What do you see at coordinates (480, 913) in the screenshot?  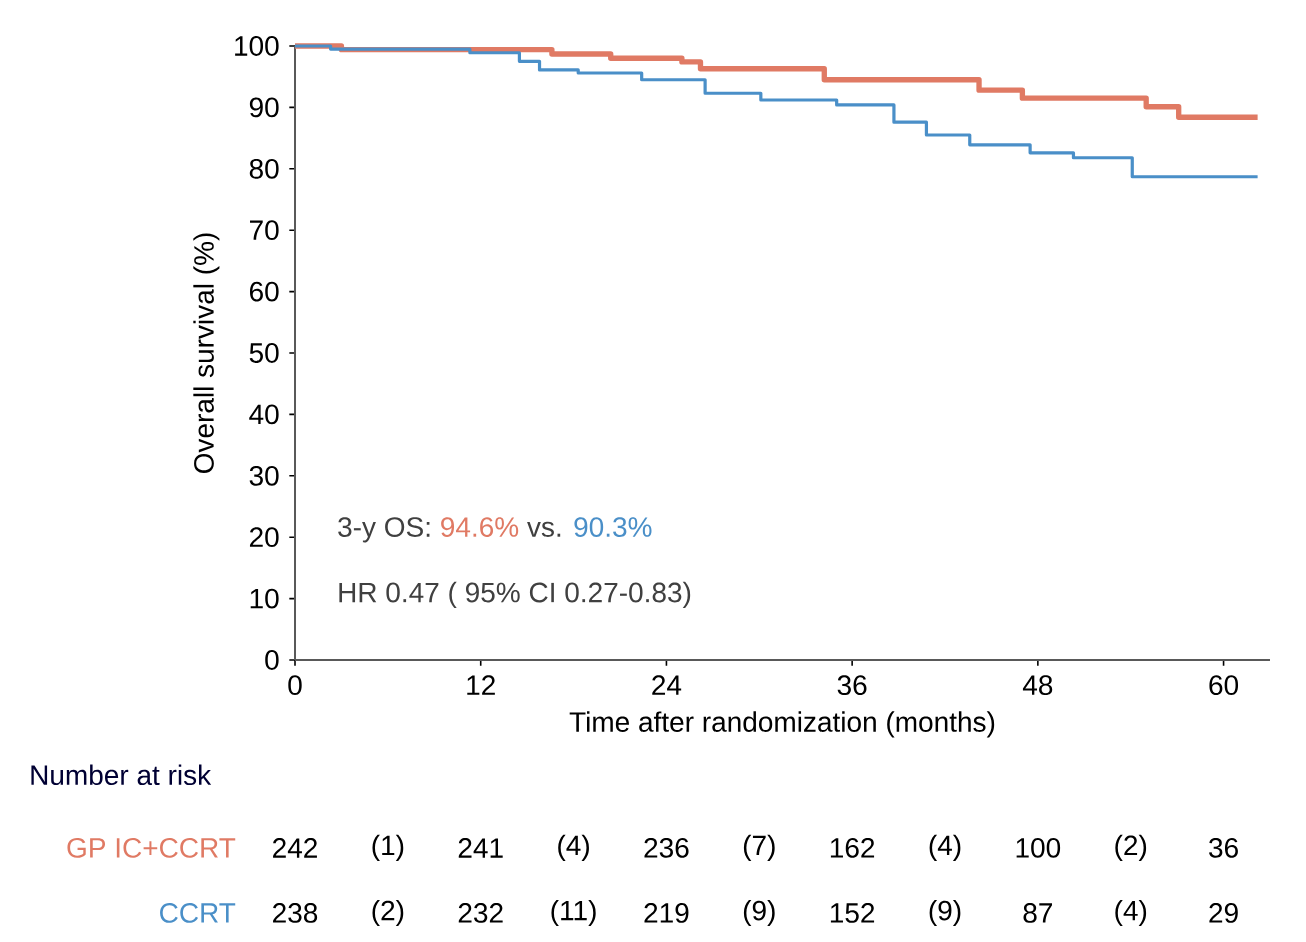 I see `text: 232` at bounding box center [480, 913].